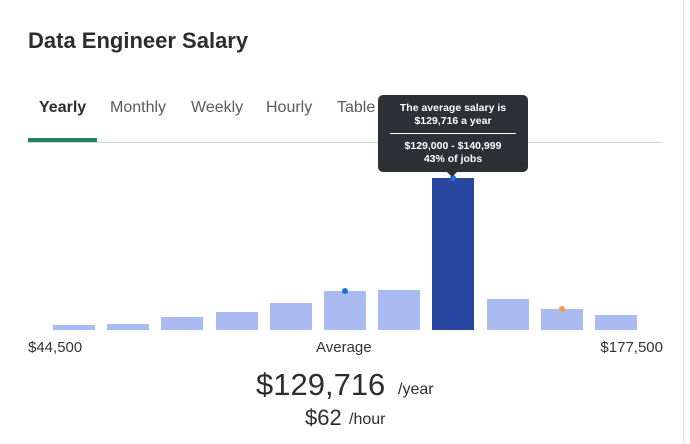 The image size is (690, 444). Describe the element at coordinates (55, 347) in the screenshot. I see `min-label: $44,500` at that location.